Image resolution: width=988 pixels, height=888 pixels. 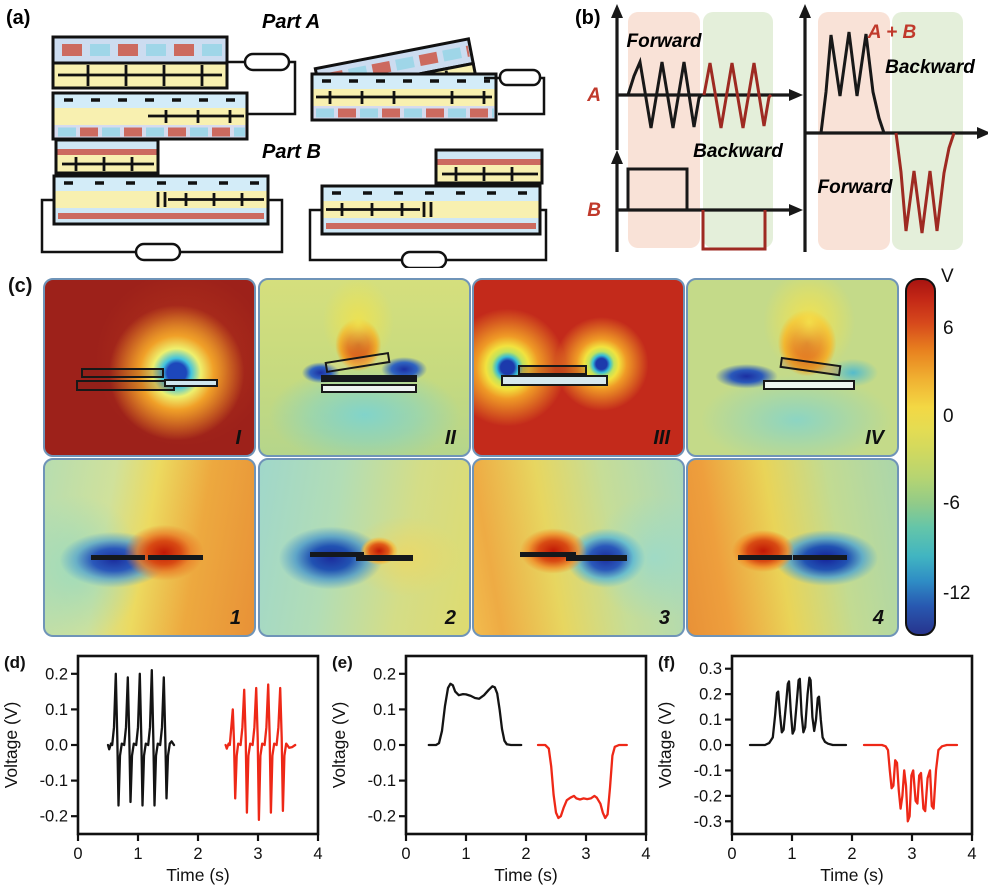 I want to click on svg-text: 2, so click(x=197, y=854).